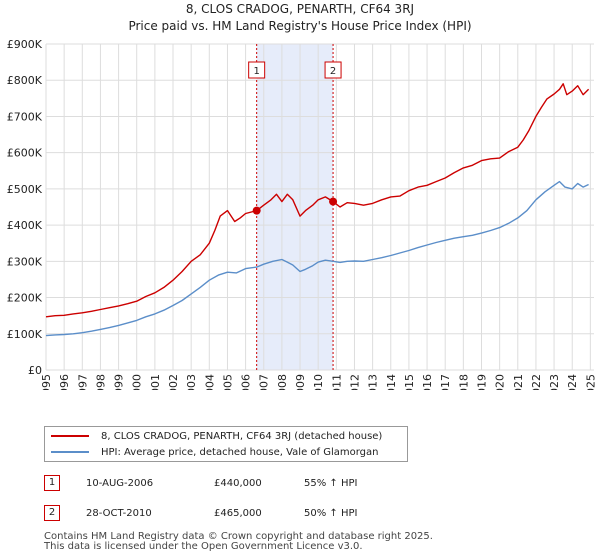 The image size is (600, 560). I want to click on x-tick-label: 2005, so click(227, 382).